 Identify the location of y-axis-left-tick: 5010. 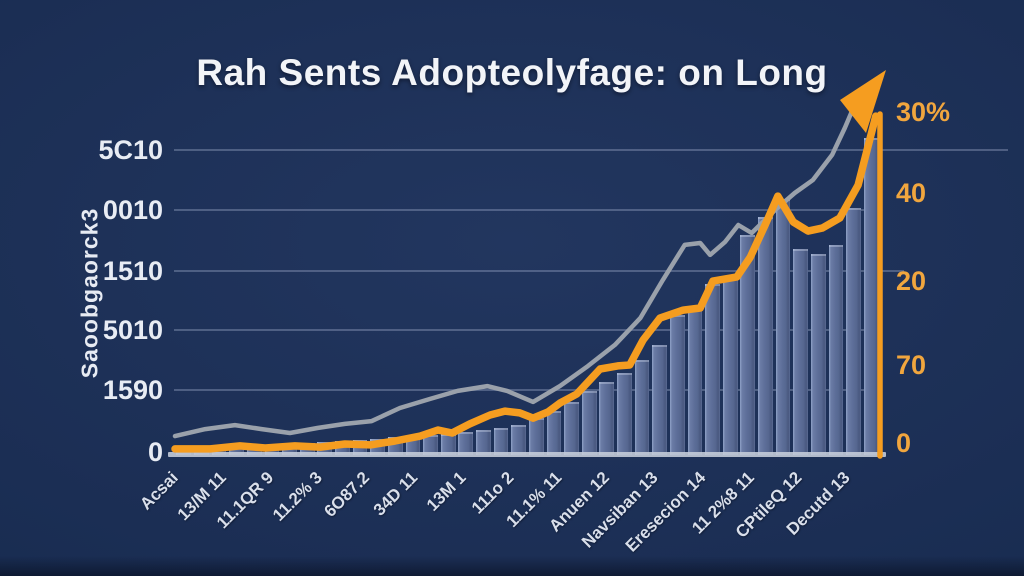
(132, 330).